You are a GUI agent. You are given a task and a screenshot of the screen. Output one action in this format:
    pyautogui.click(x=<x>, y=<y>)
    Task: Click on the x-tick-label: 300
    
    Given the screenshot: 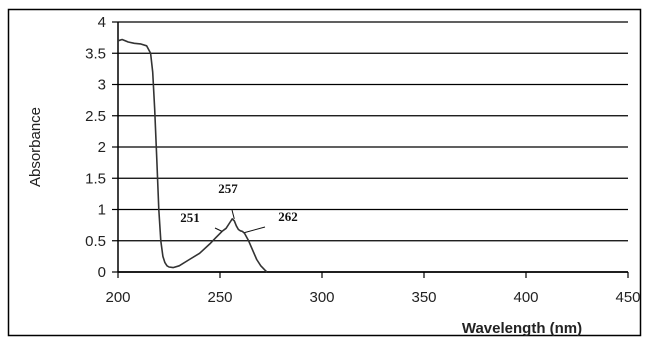 What is the action you would take?
    pyautogui.click(x=321, y=297)
    